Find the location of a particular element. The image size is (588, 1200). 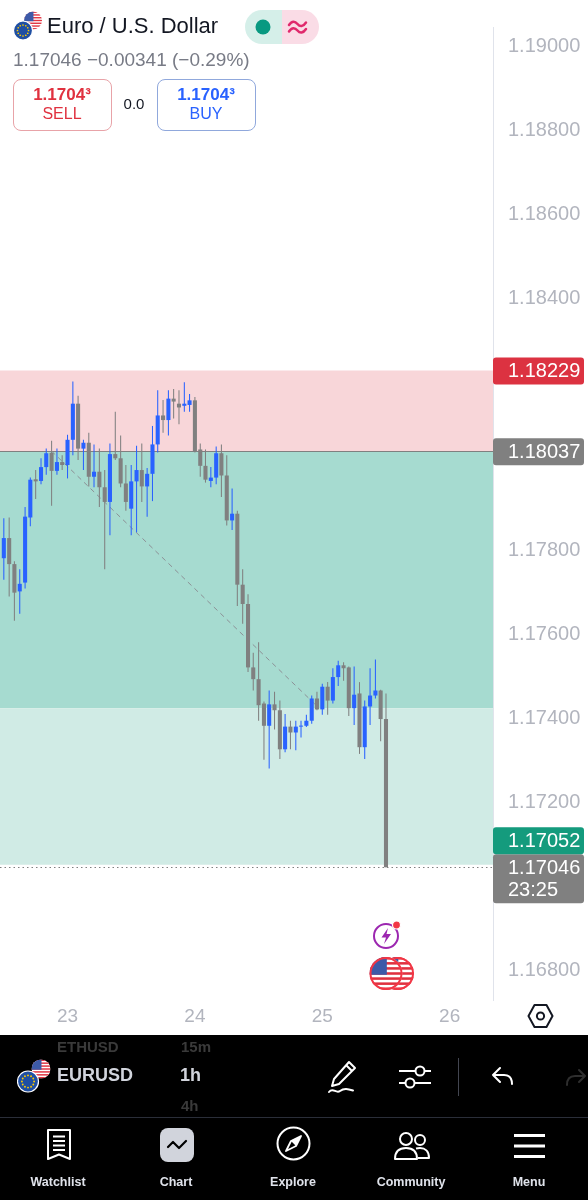

y-tick-label: 1.18400 is located at coordinates (544, 297).